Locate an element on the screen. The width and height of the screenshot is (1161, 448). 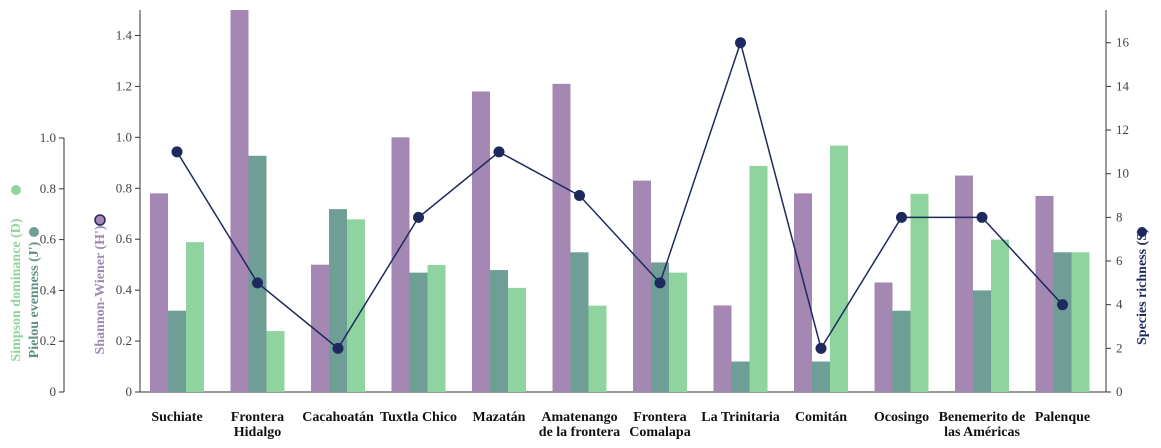
x-axis-category-label-line: Mazatán is located at coordinates (499, 417).